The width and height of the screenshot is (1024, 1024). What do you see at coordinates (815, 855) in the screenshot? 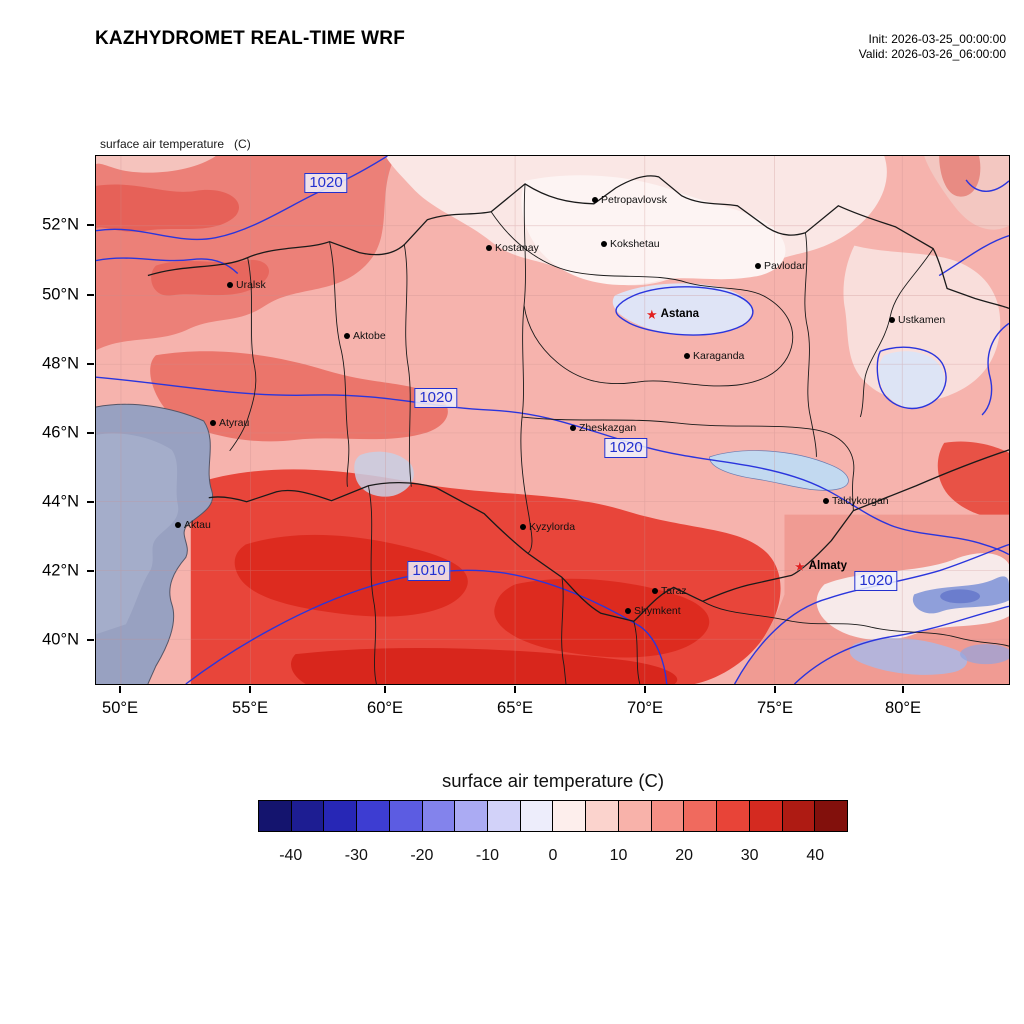
I see `colorbar-tick-label: 40` at bounding box center [815, 855].